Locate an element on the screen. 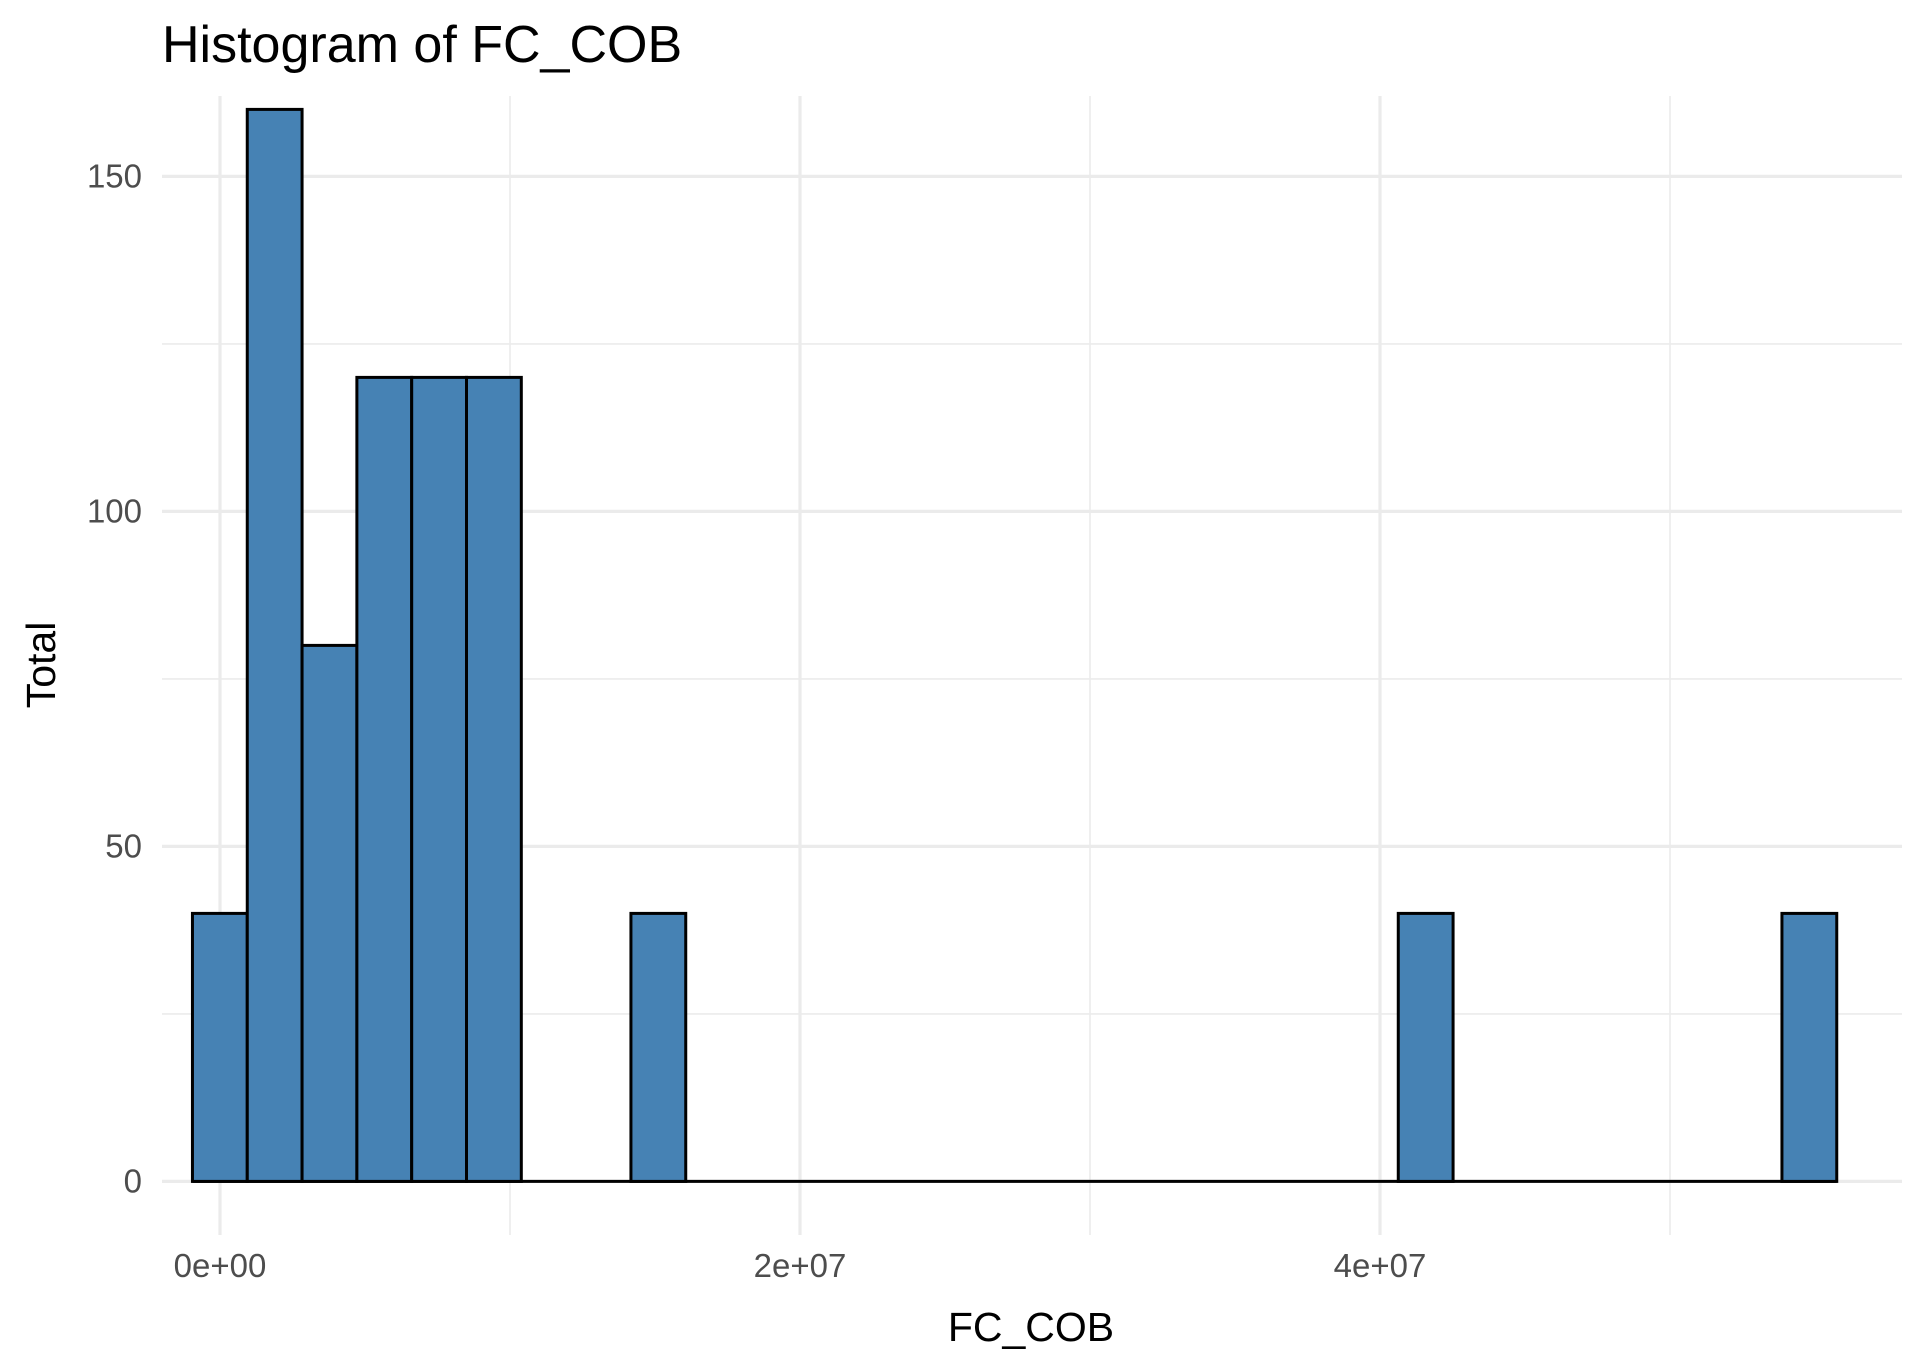 Image resolution: width=1912 pixels, height=1368 pixels. y-tick-label: 150 is located at coordinates (114, 175).